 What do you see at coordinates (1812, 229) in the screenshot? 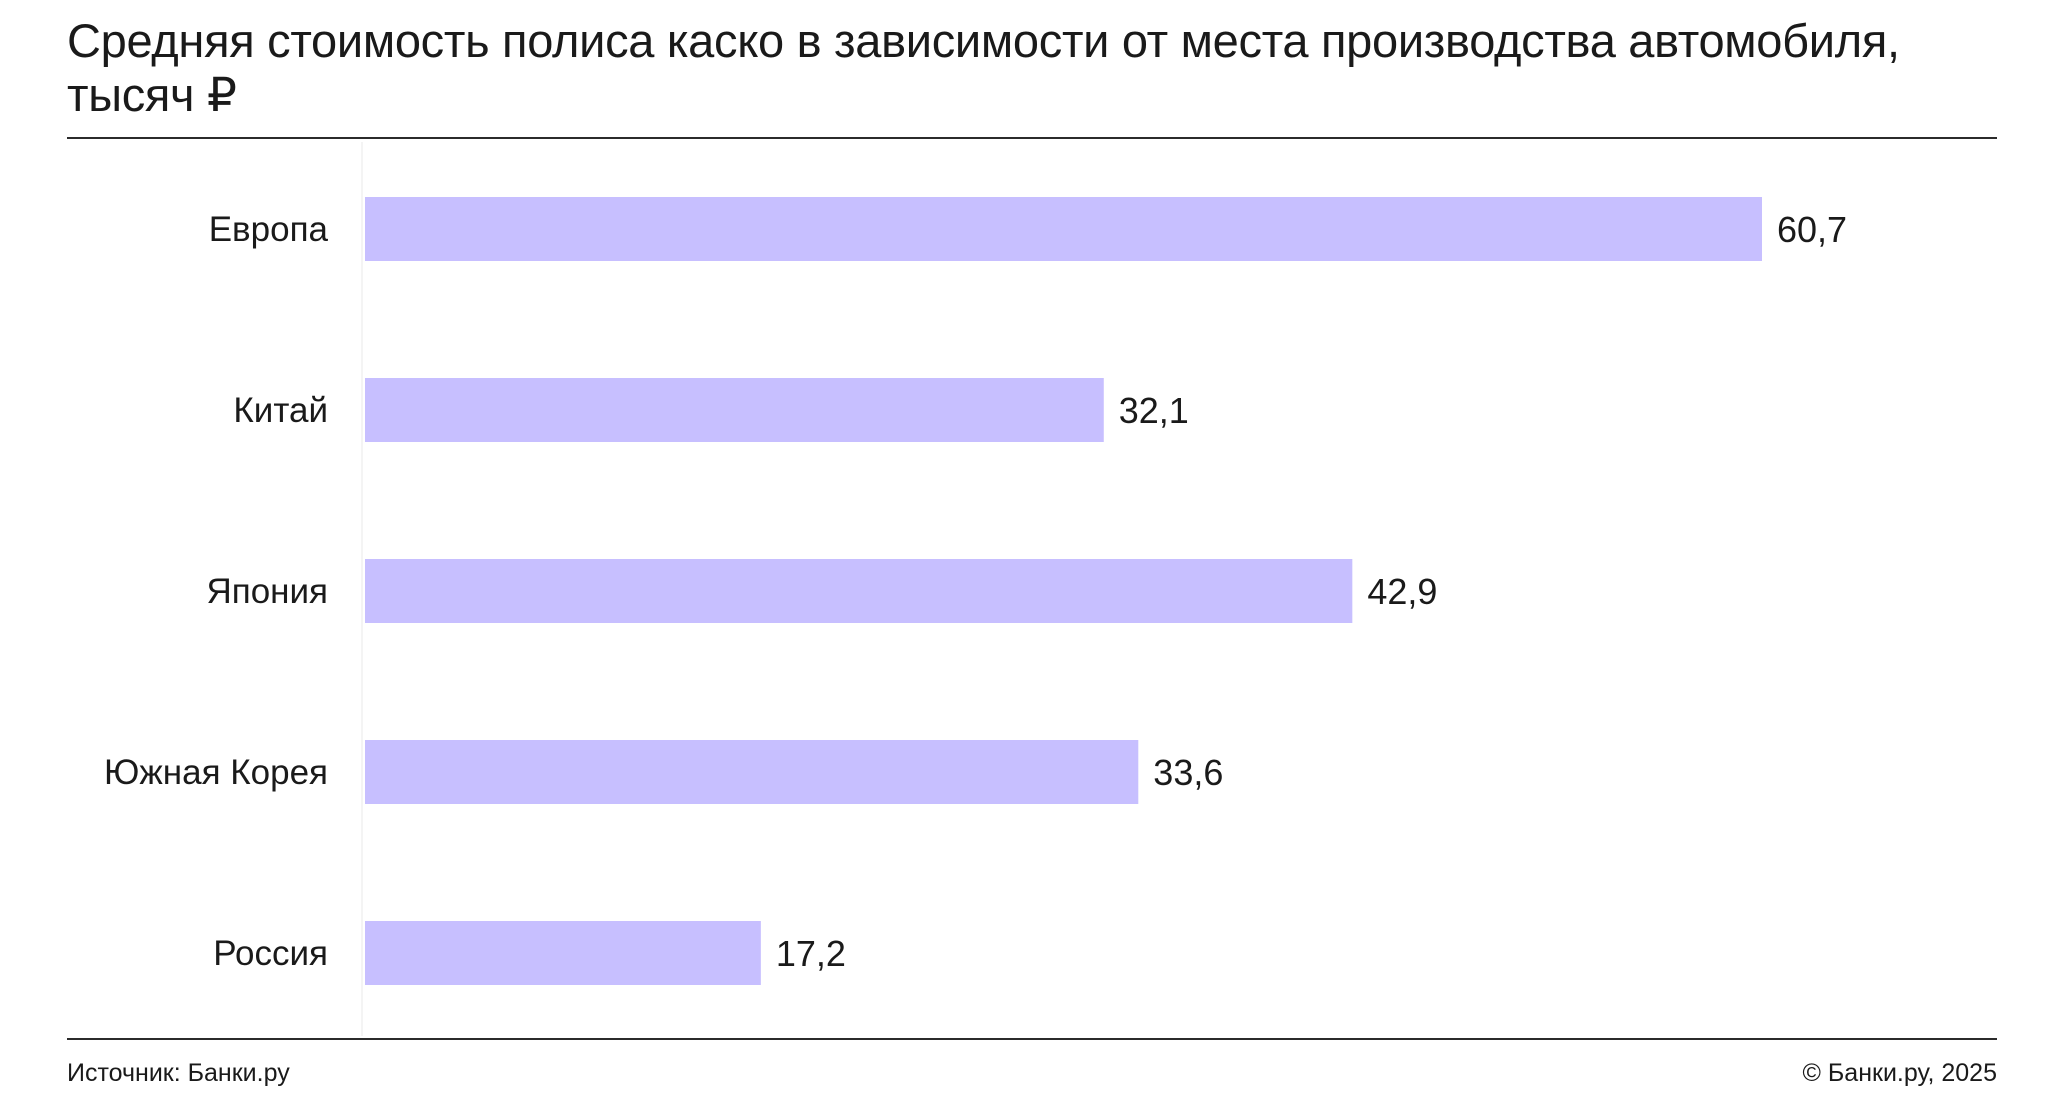
I see `value-label-1: 60,7` at bounding box center [1812, 229].